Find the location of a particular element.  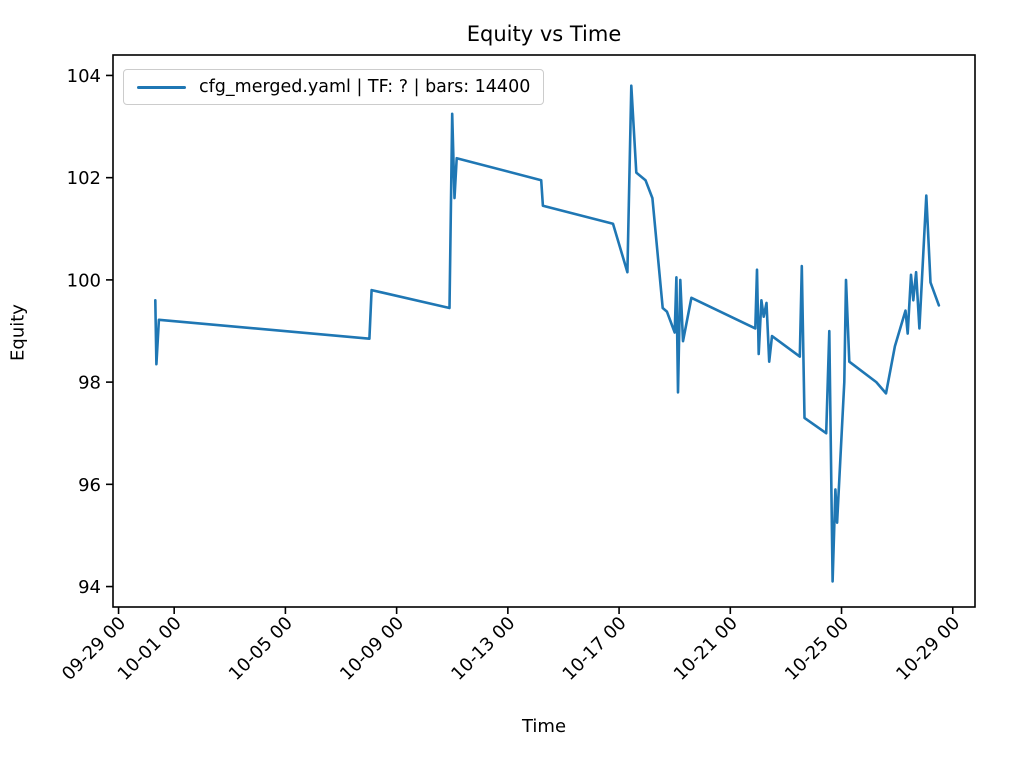

x-tick-label: 10-21 00 is located at coordinates (706, 649).